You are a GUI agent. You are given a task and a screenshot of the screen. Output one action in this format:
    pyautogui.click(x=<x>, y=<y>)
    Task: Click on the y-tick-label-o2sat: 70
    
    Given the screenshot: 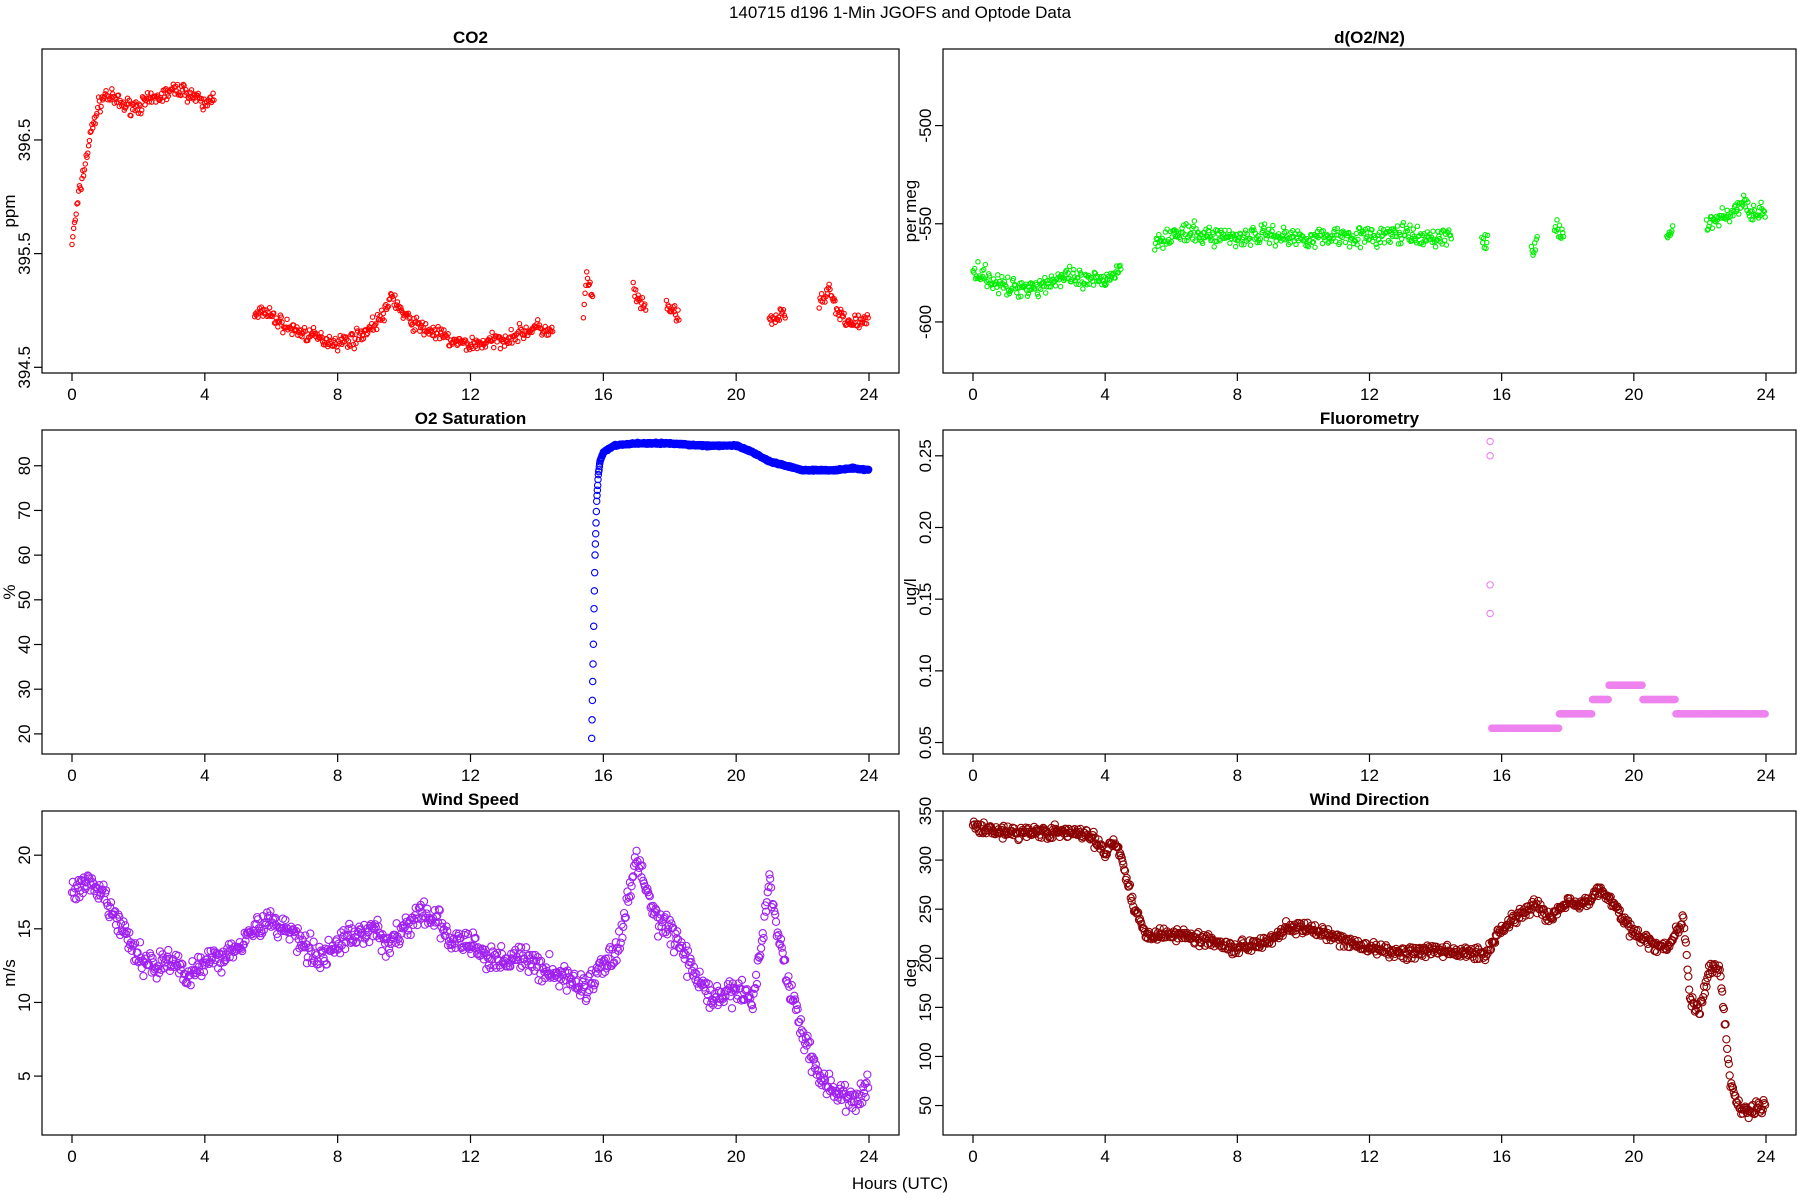 What is the action you would take?
    pyautogui.click(x=24, y=510)
    